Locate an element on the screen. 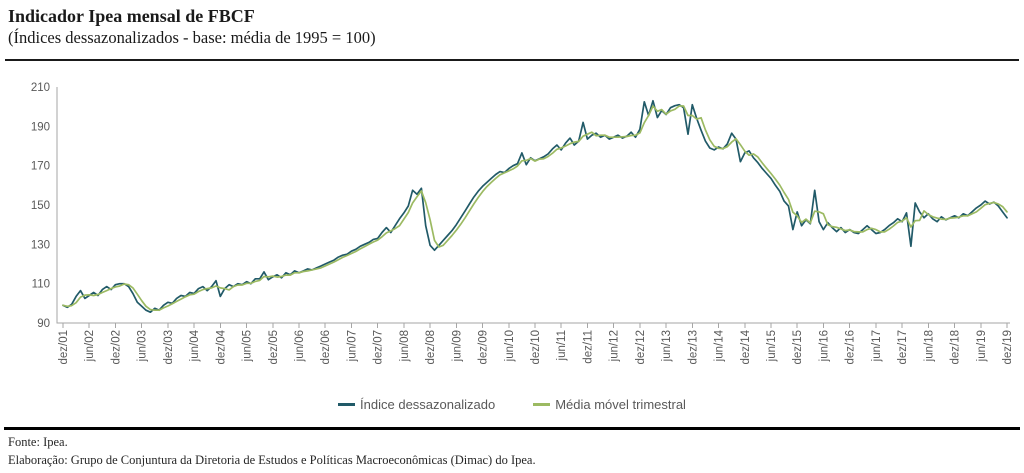 This screenshot has height=473, width=1024. svg-text: jun/08 is located at coordinates (405, 346).